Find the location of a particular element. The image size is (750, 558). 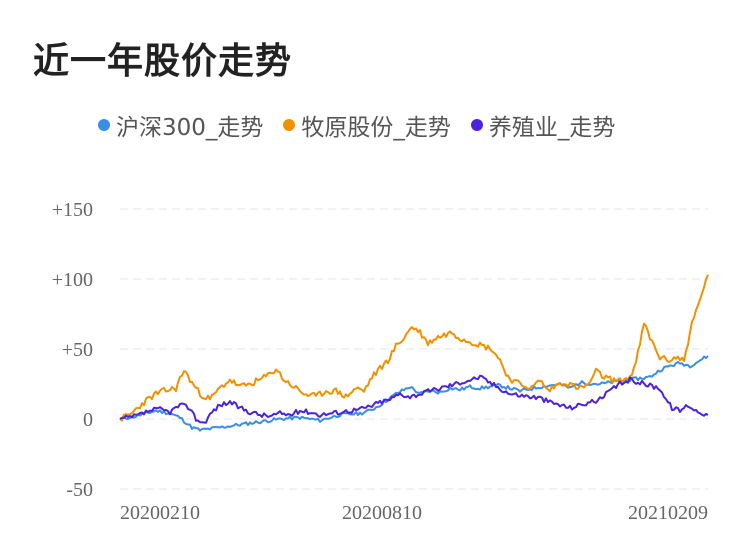

legend: 沪深300_走势 牧原股份_走势 养殖业_走势 is located at coordinates (356, 125).